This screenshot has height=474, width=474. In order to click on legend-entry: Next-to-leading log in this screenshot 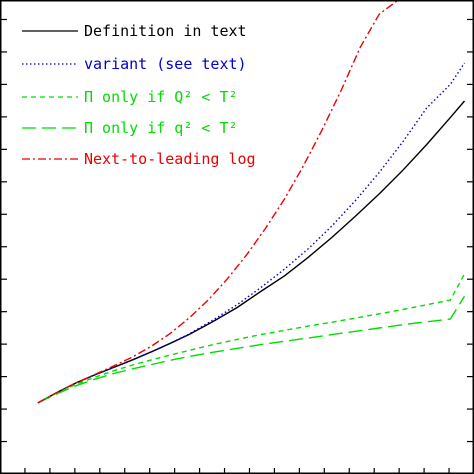, I will do `click(139, 159)`.